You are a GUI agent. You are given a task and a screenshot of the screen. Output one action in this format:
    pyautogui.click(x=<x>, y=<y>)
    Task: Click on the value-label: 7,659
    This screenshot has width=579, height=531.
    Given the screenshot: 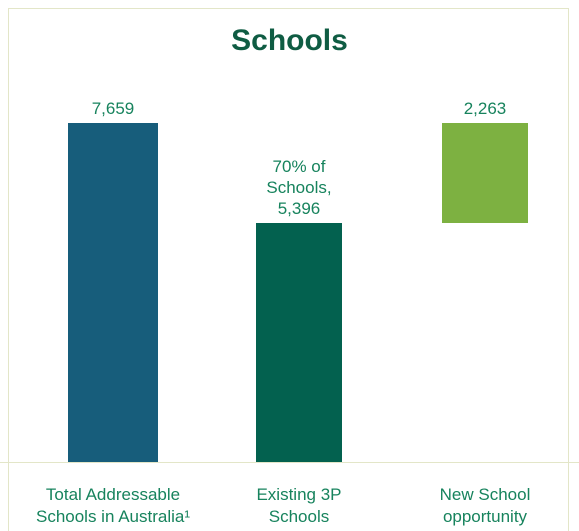 What is the action you would take?
    pyautogui.click(x=113, y=109)
    